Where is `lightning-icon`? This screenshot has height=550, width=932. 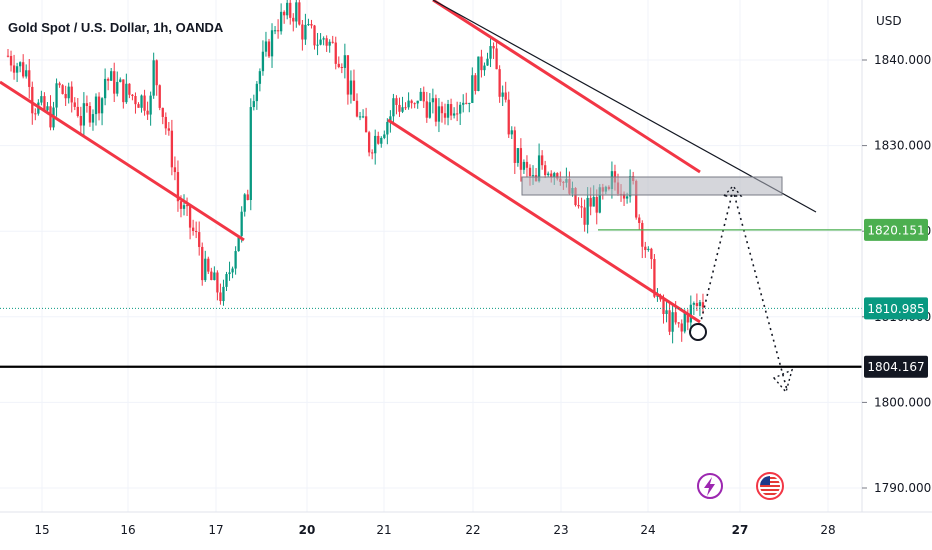
lightning-icon is located at coordinates (710, 486).